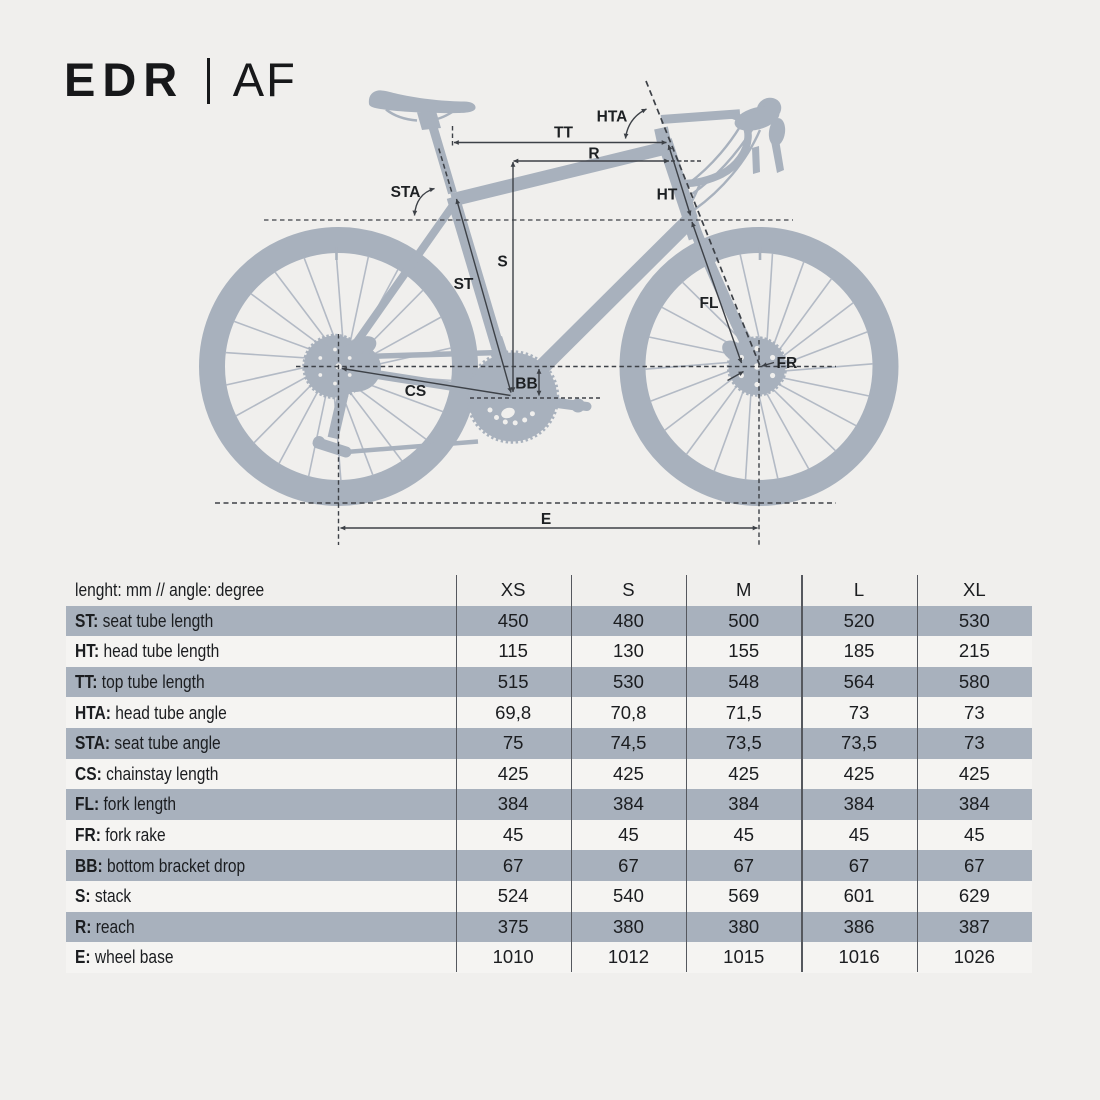  What do you see at coordinates (502, 262) in the screenshot?
I see `svg-text: S` at bounding box center [502, 262].